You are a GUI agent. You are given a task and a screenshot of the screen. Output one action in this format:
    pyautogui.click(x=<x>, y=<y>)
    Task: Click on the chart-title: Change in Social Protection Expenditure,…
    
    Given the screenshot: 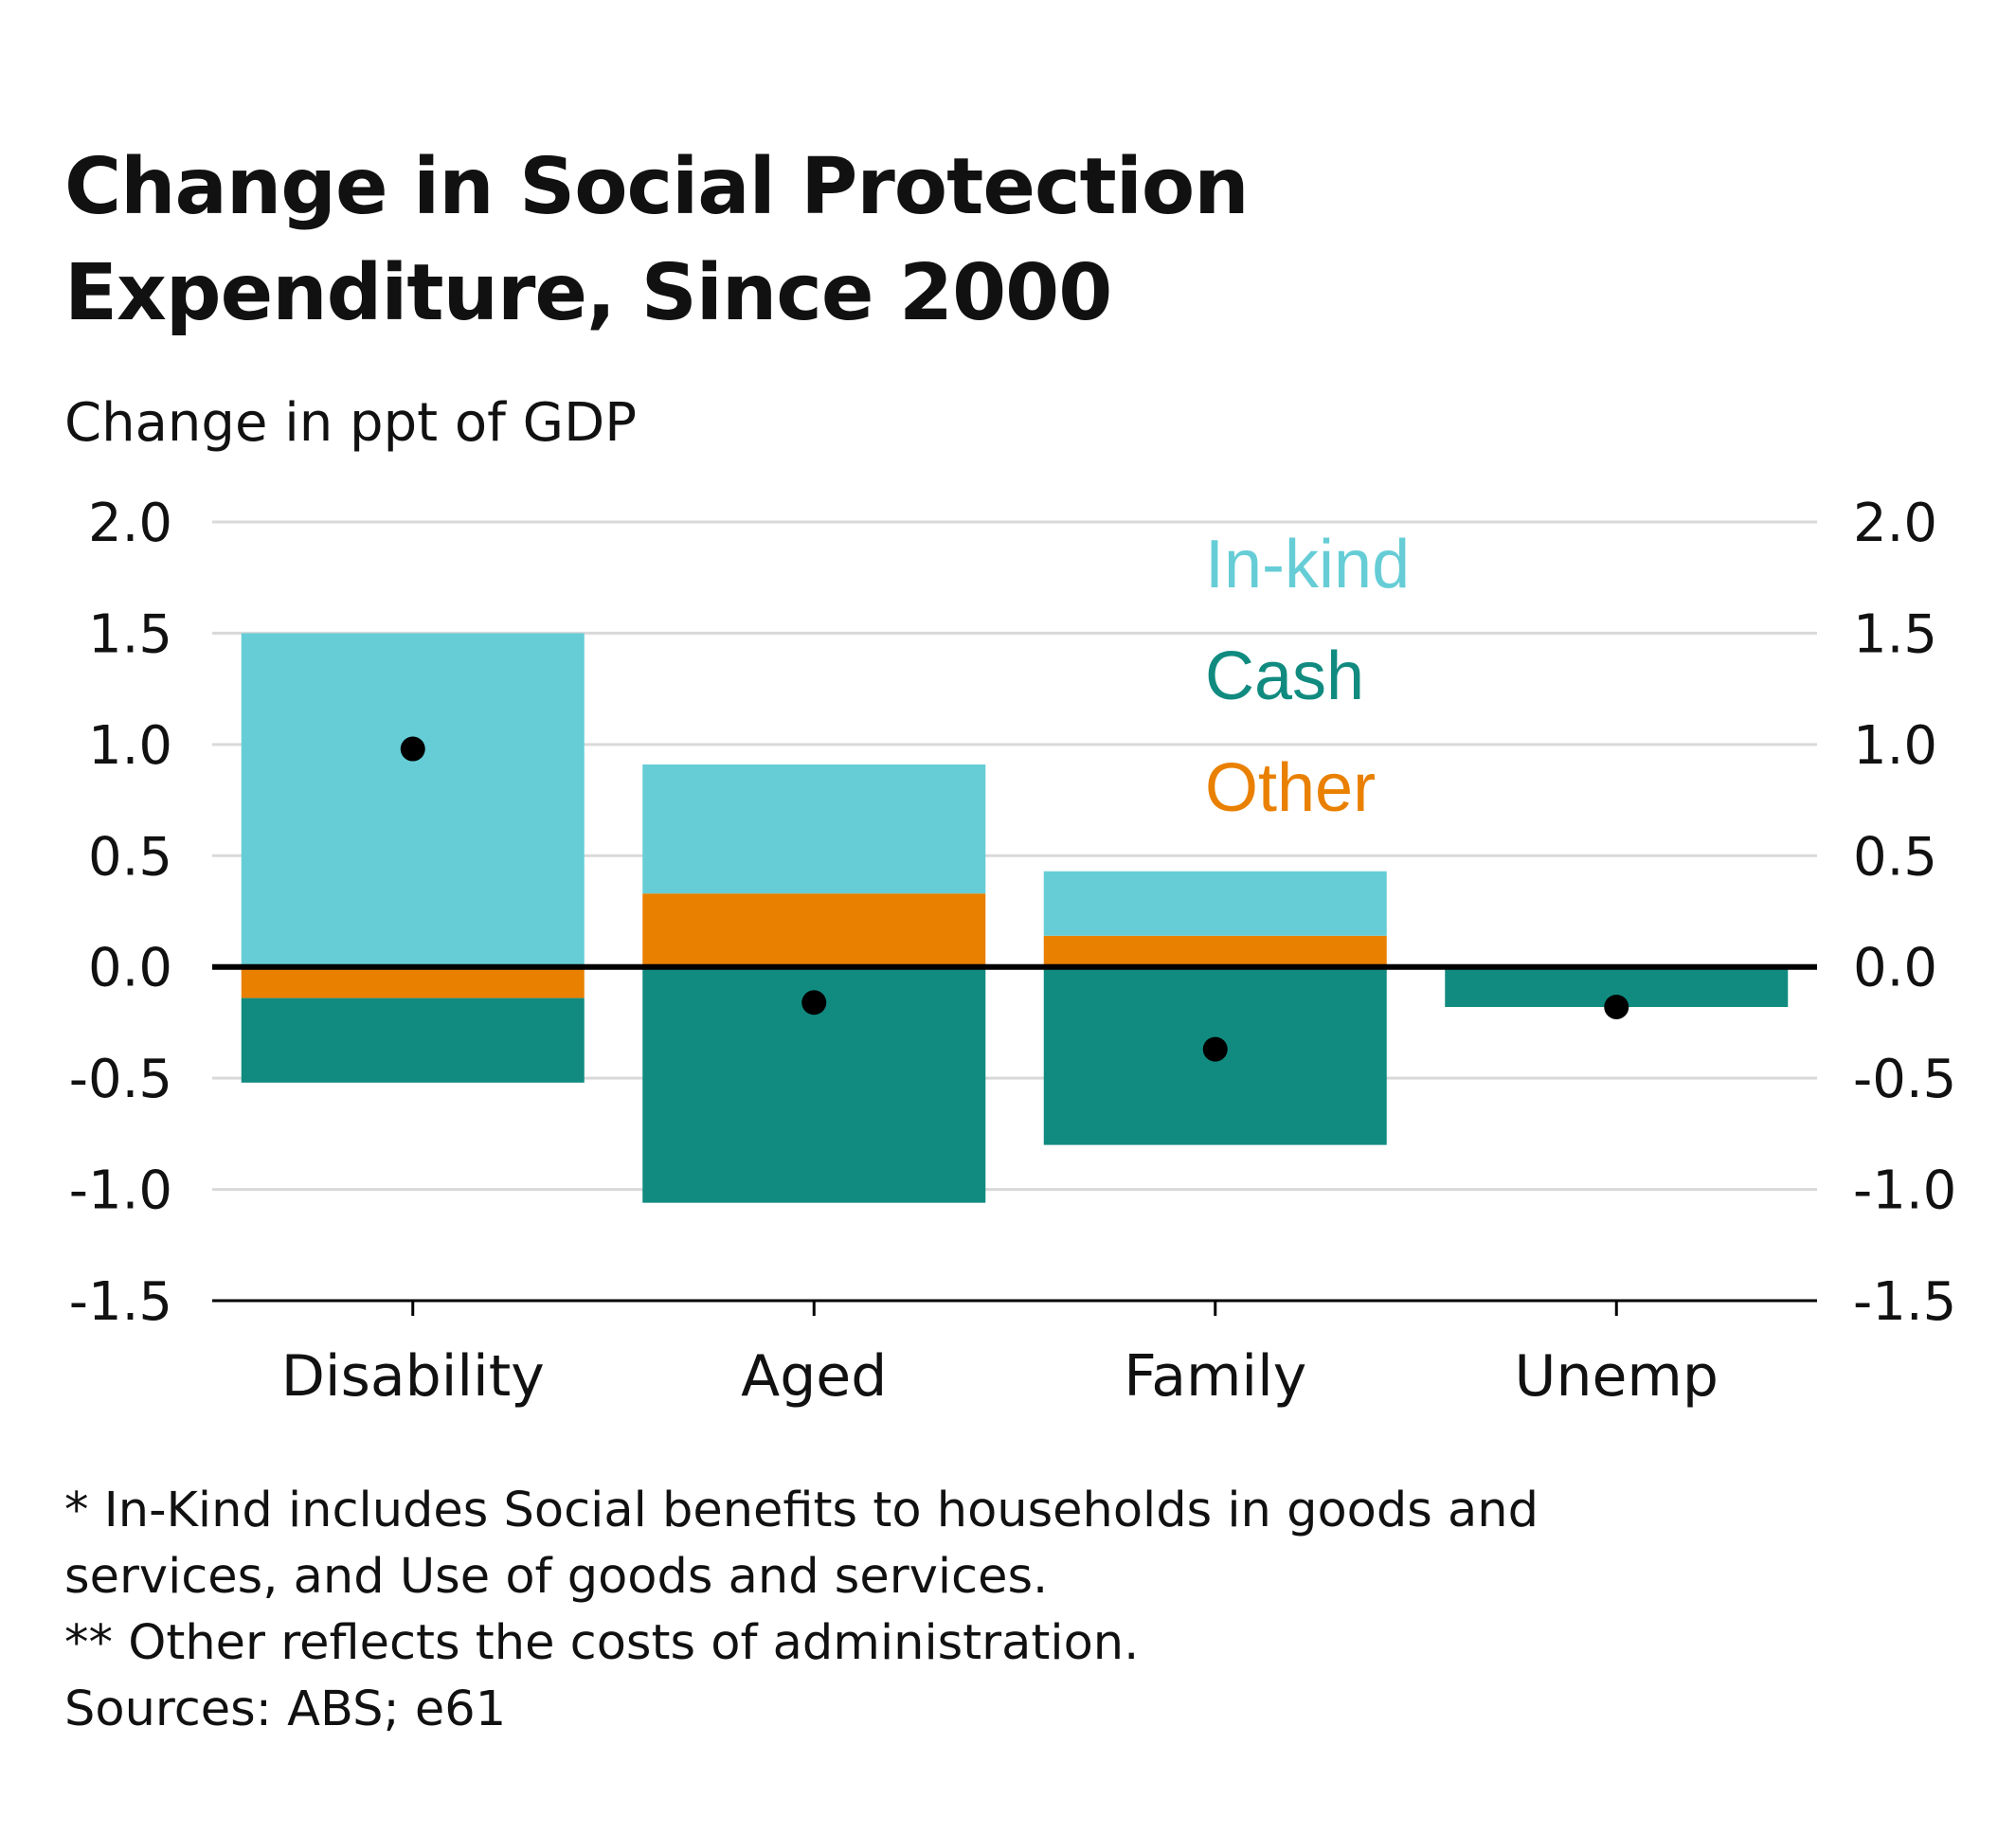 What is the action you would take?
    pyautogui.click(x=727, y=241)
    